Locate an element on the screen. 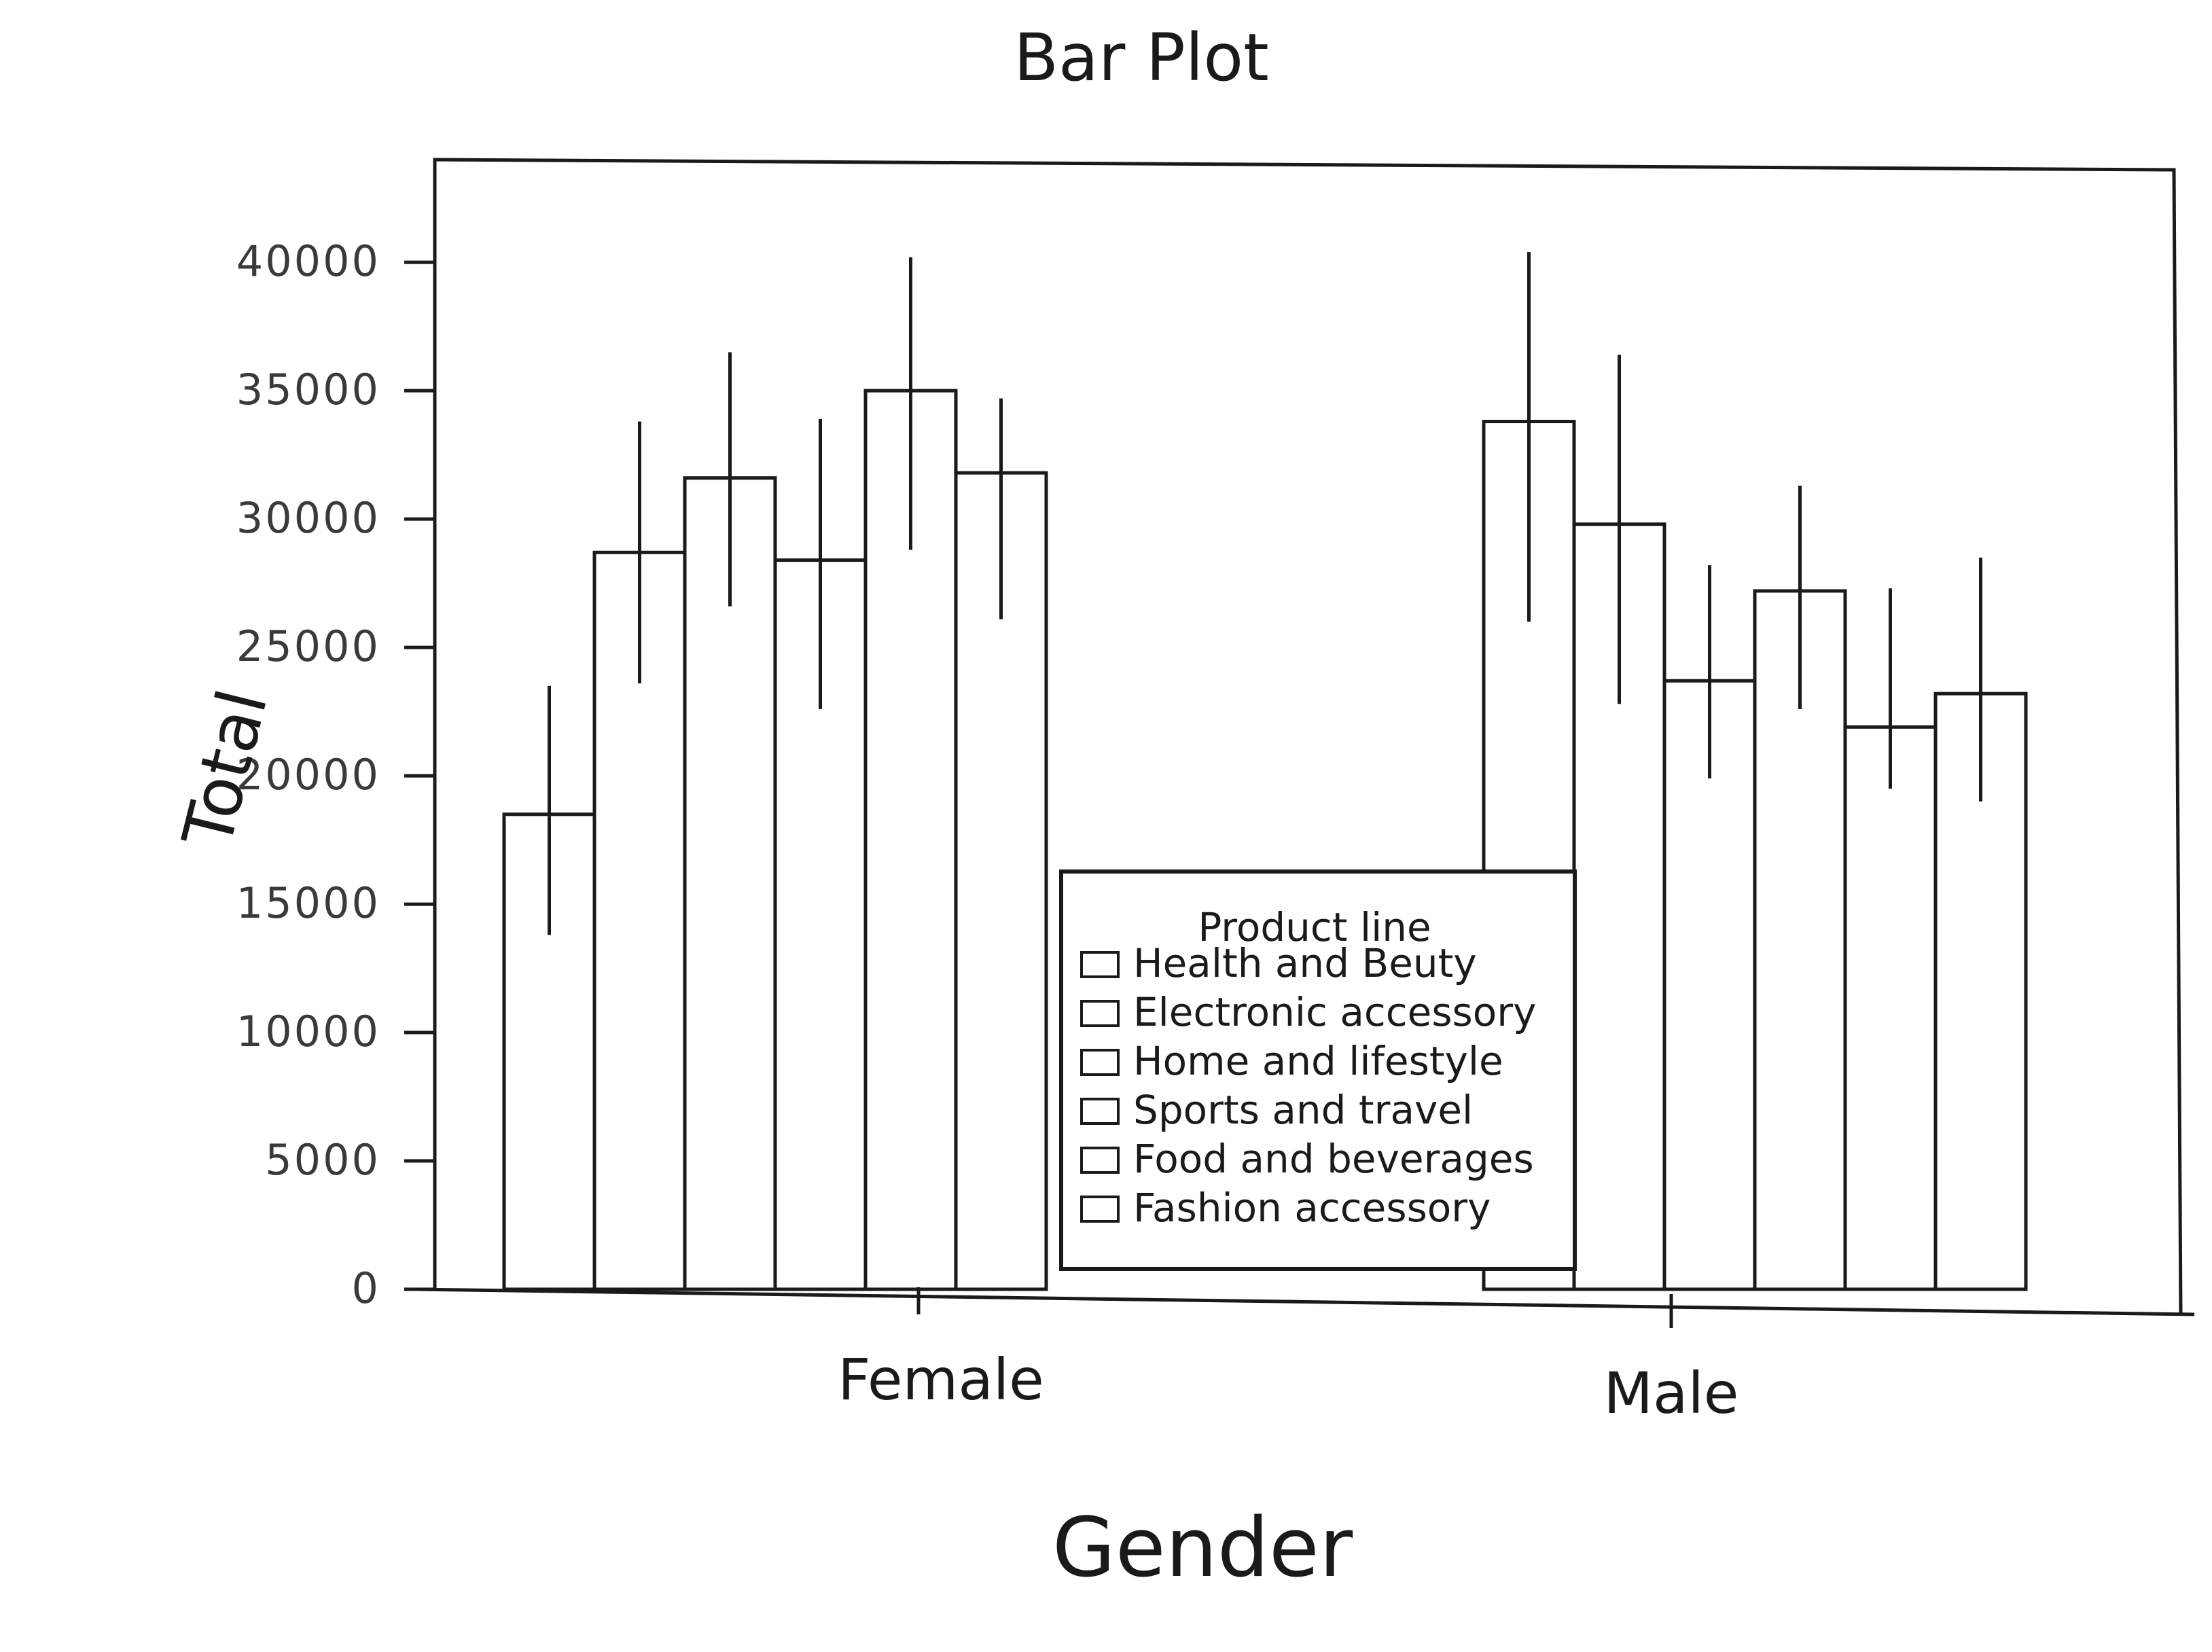 This screenshot has width=2212, height=1652. y-tick-label: 15000 is located at coordinates (308, 903).